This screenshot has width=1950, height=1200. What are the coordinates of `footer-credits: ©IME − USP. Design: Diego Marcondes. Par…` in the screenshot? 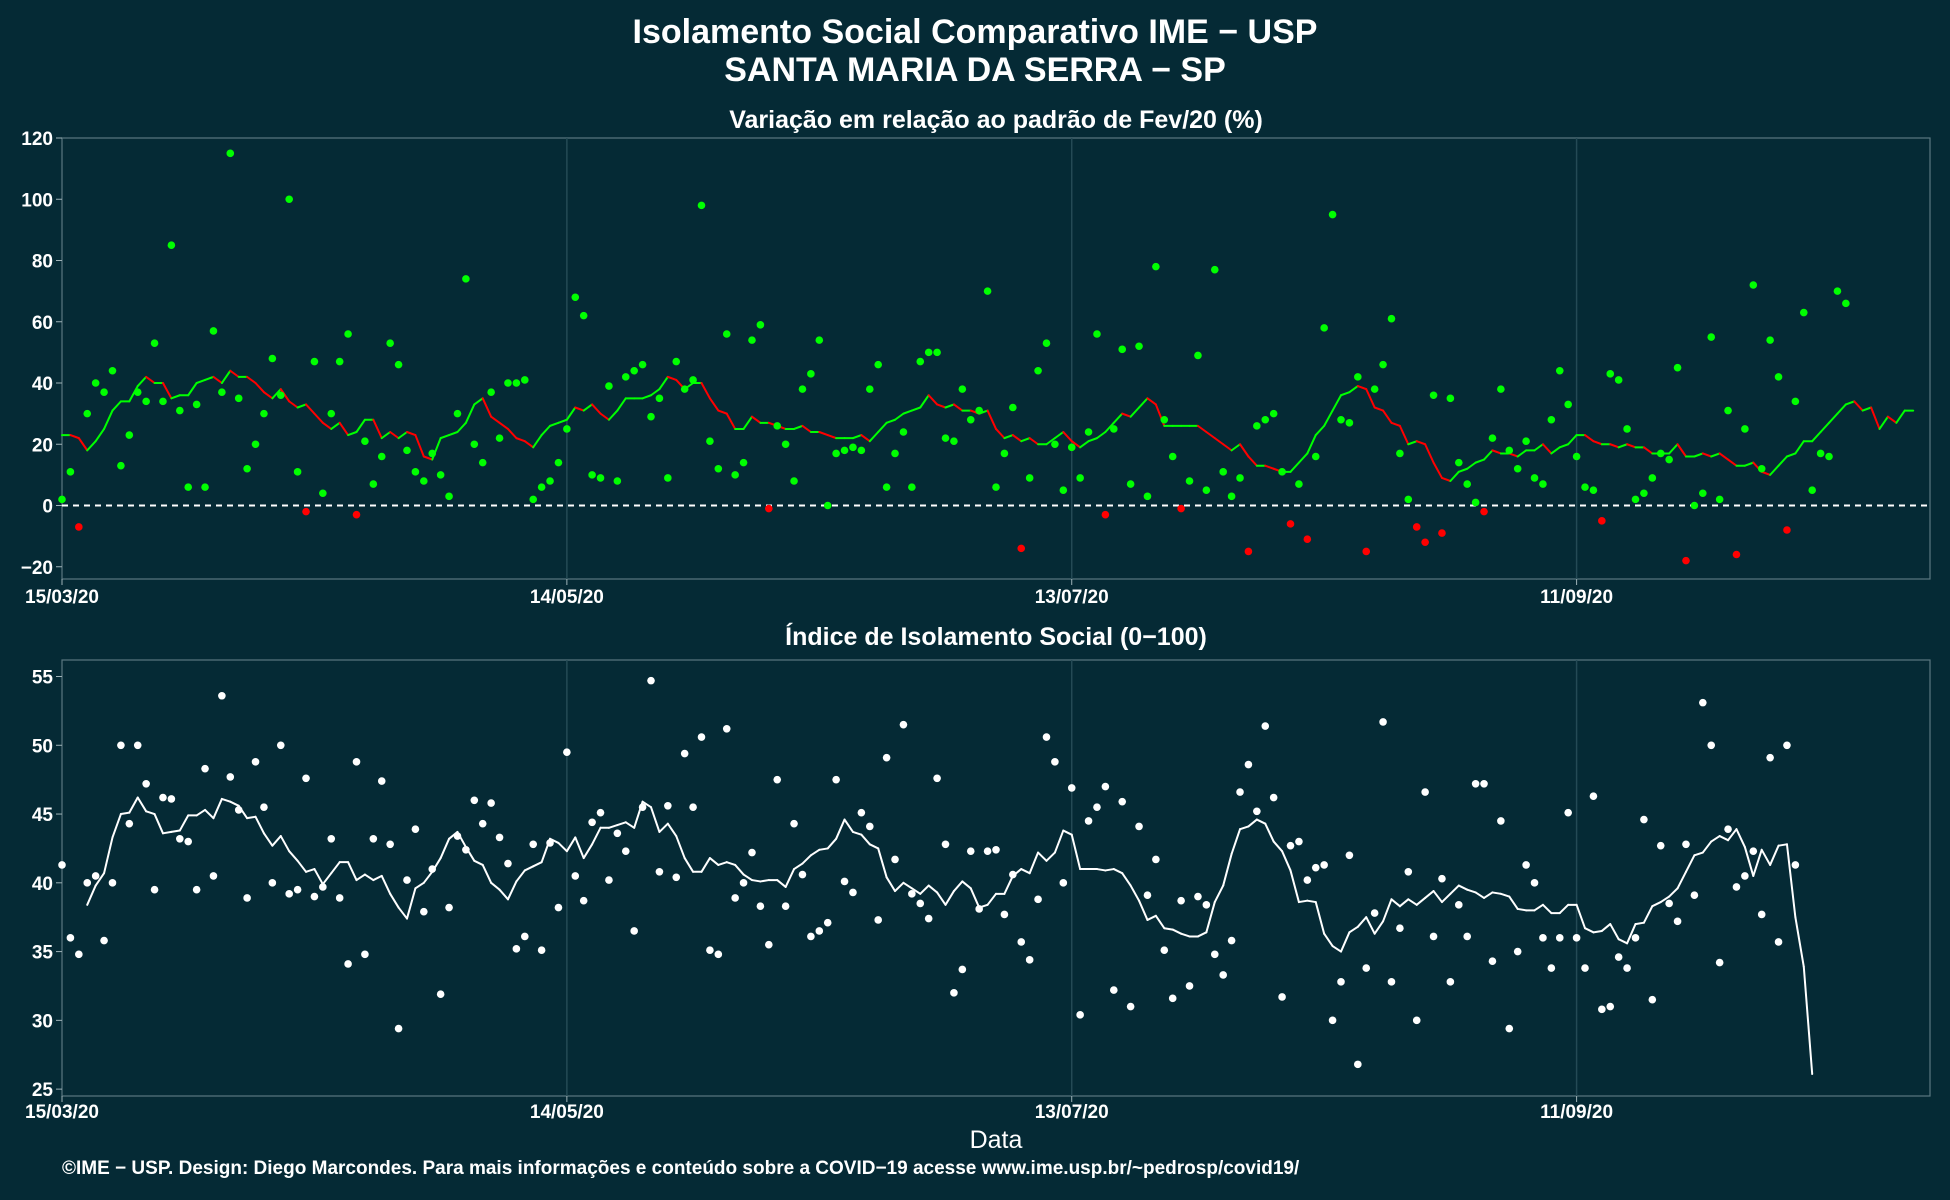 It's located at (681, 1168).